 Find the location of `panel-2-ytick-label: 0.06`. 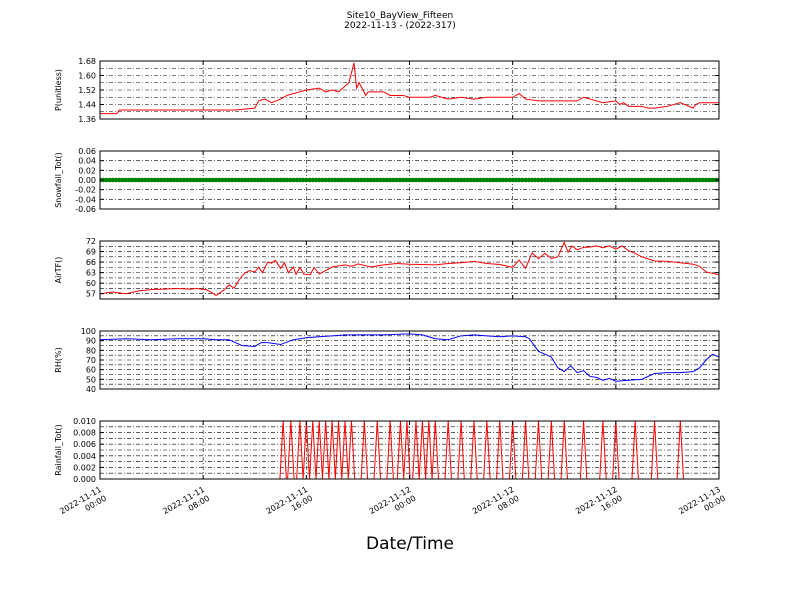

panel-2-ytick-label: 0.06 is located at coordinates (87, 151).